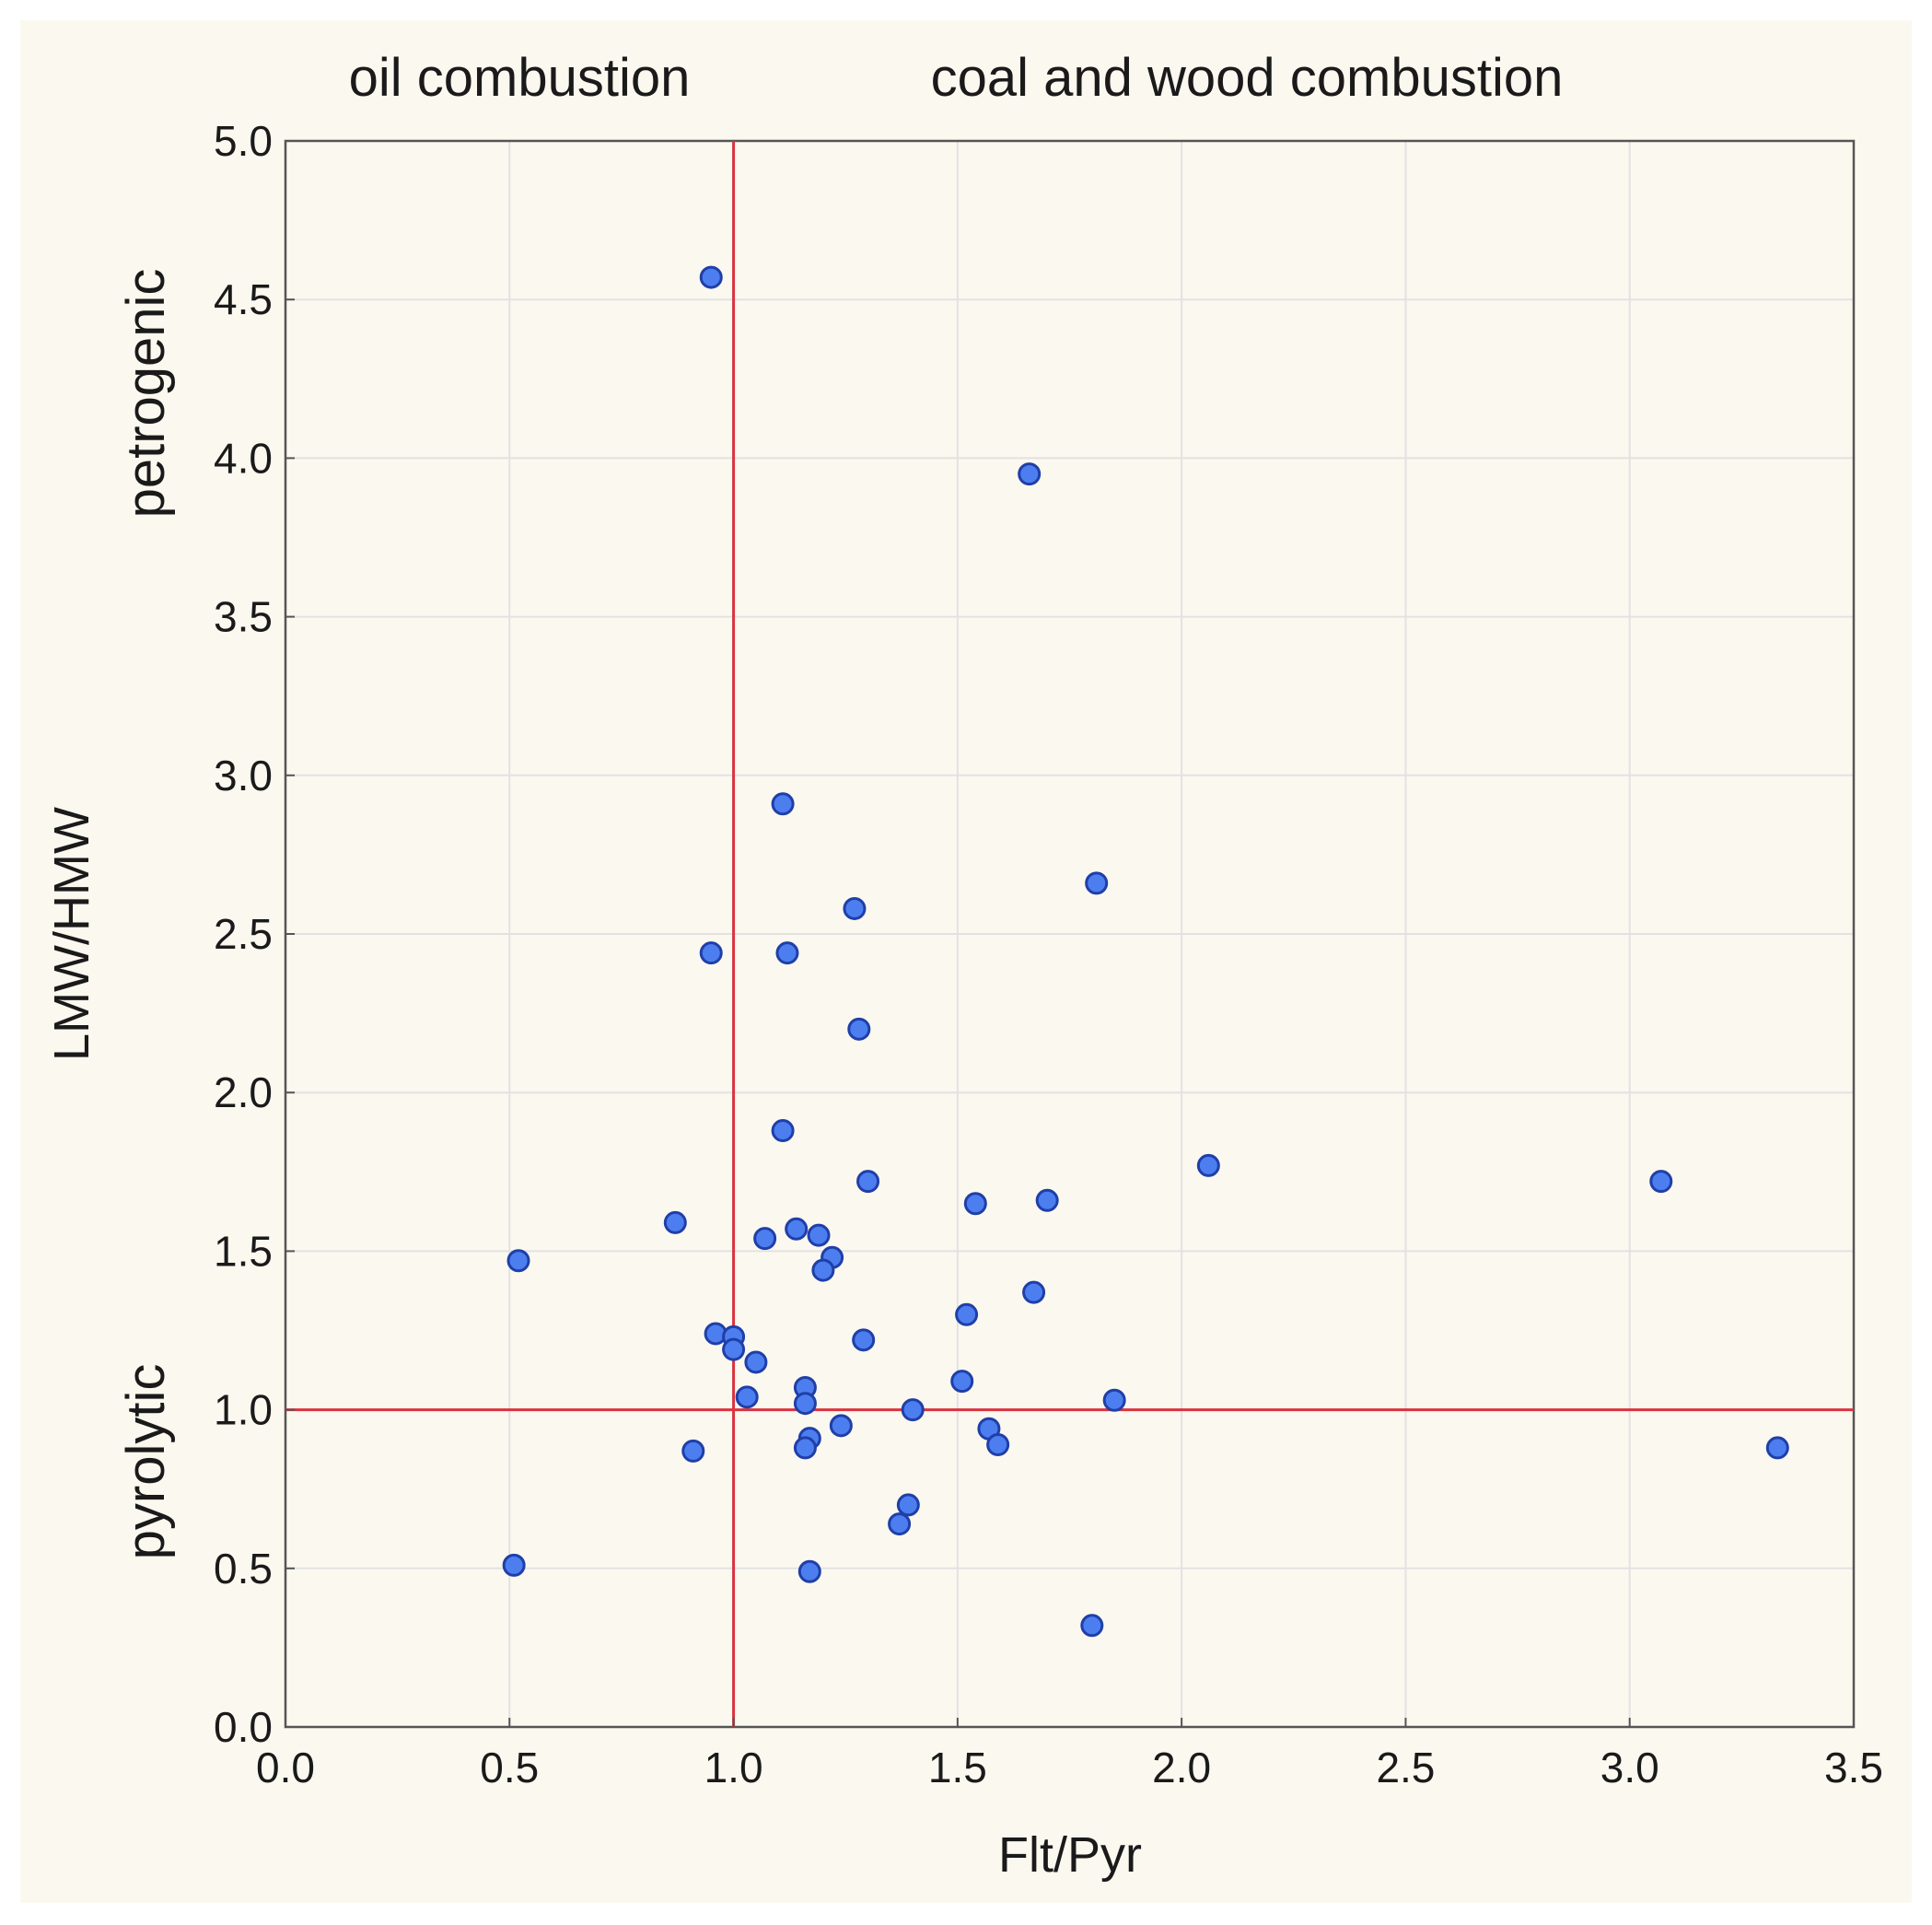  What do you see at coordinates (243, 458) in the screenshot?
I see `y-tick-label: 4.0` at bounding box center [243, 458].